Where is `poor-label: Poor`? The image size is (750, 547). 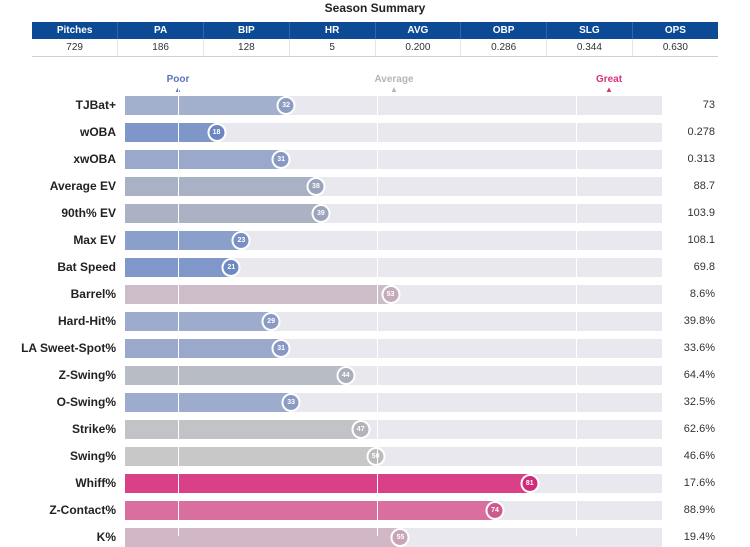
poor-label: Poor is located at coordinates (178, 79).